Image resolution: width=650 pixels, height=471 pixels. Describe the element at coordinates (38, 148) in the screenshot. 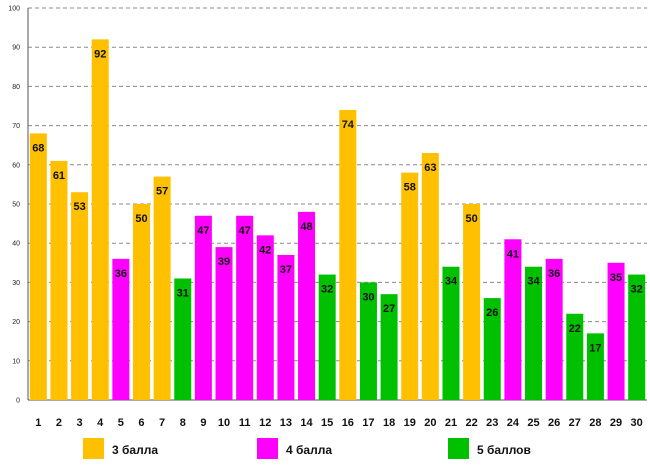

I see `data-label: 68` at that location.